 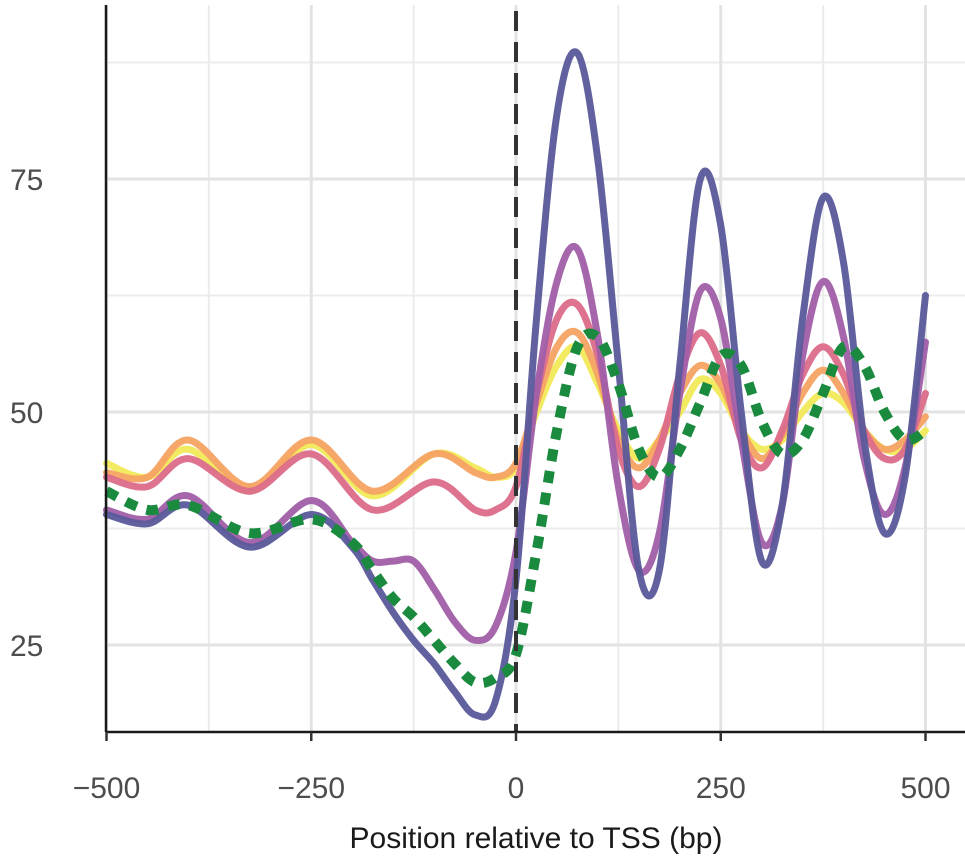 I want to click on x-tick-label: 250, so click(x=721, y=788).